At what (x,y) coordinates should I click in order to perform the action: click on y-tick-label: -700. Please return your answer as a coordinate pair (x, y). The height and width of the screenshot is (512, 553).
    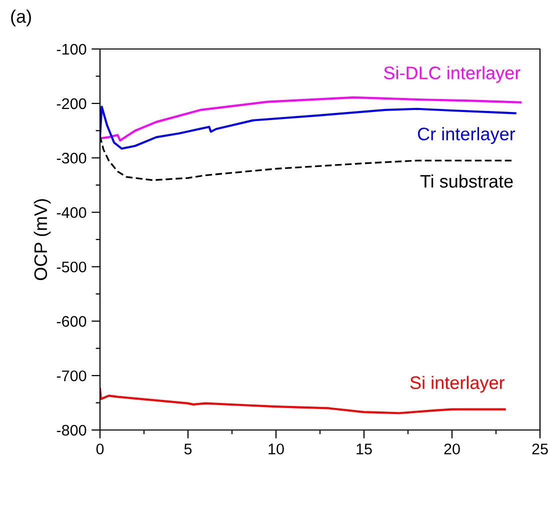
    Looking at the image, I should click on (71, 376).